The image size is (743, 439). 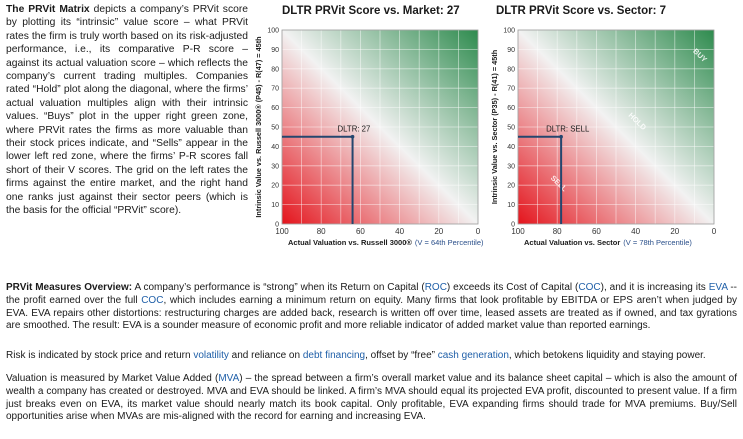 I want to click on paragraph-text: and reliance on, so click(x=265, y=355).